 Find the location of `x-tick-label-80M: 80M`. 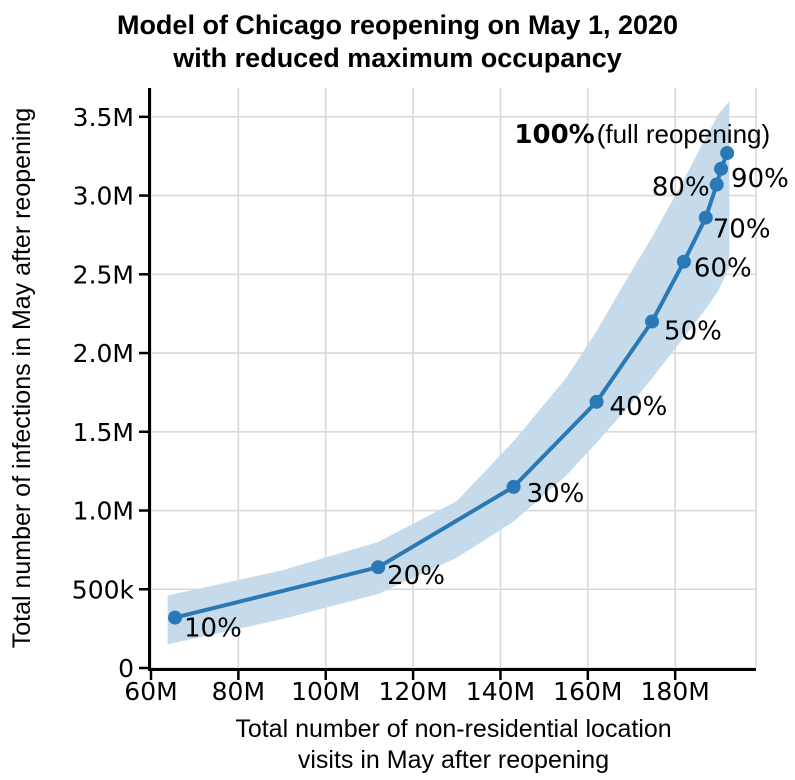

x-tick-label-80M: 80M is located at coordinates (238, 691).